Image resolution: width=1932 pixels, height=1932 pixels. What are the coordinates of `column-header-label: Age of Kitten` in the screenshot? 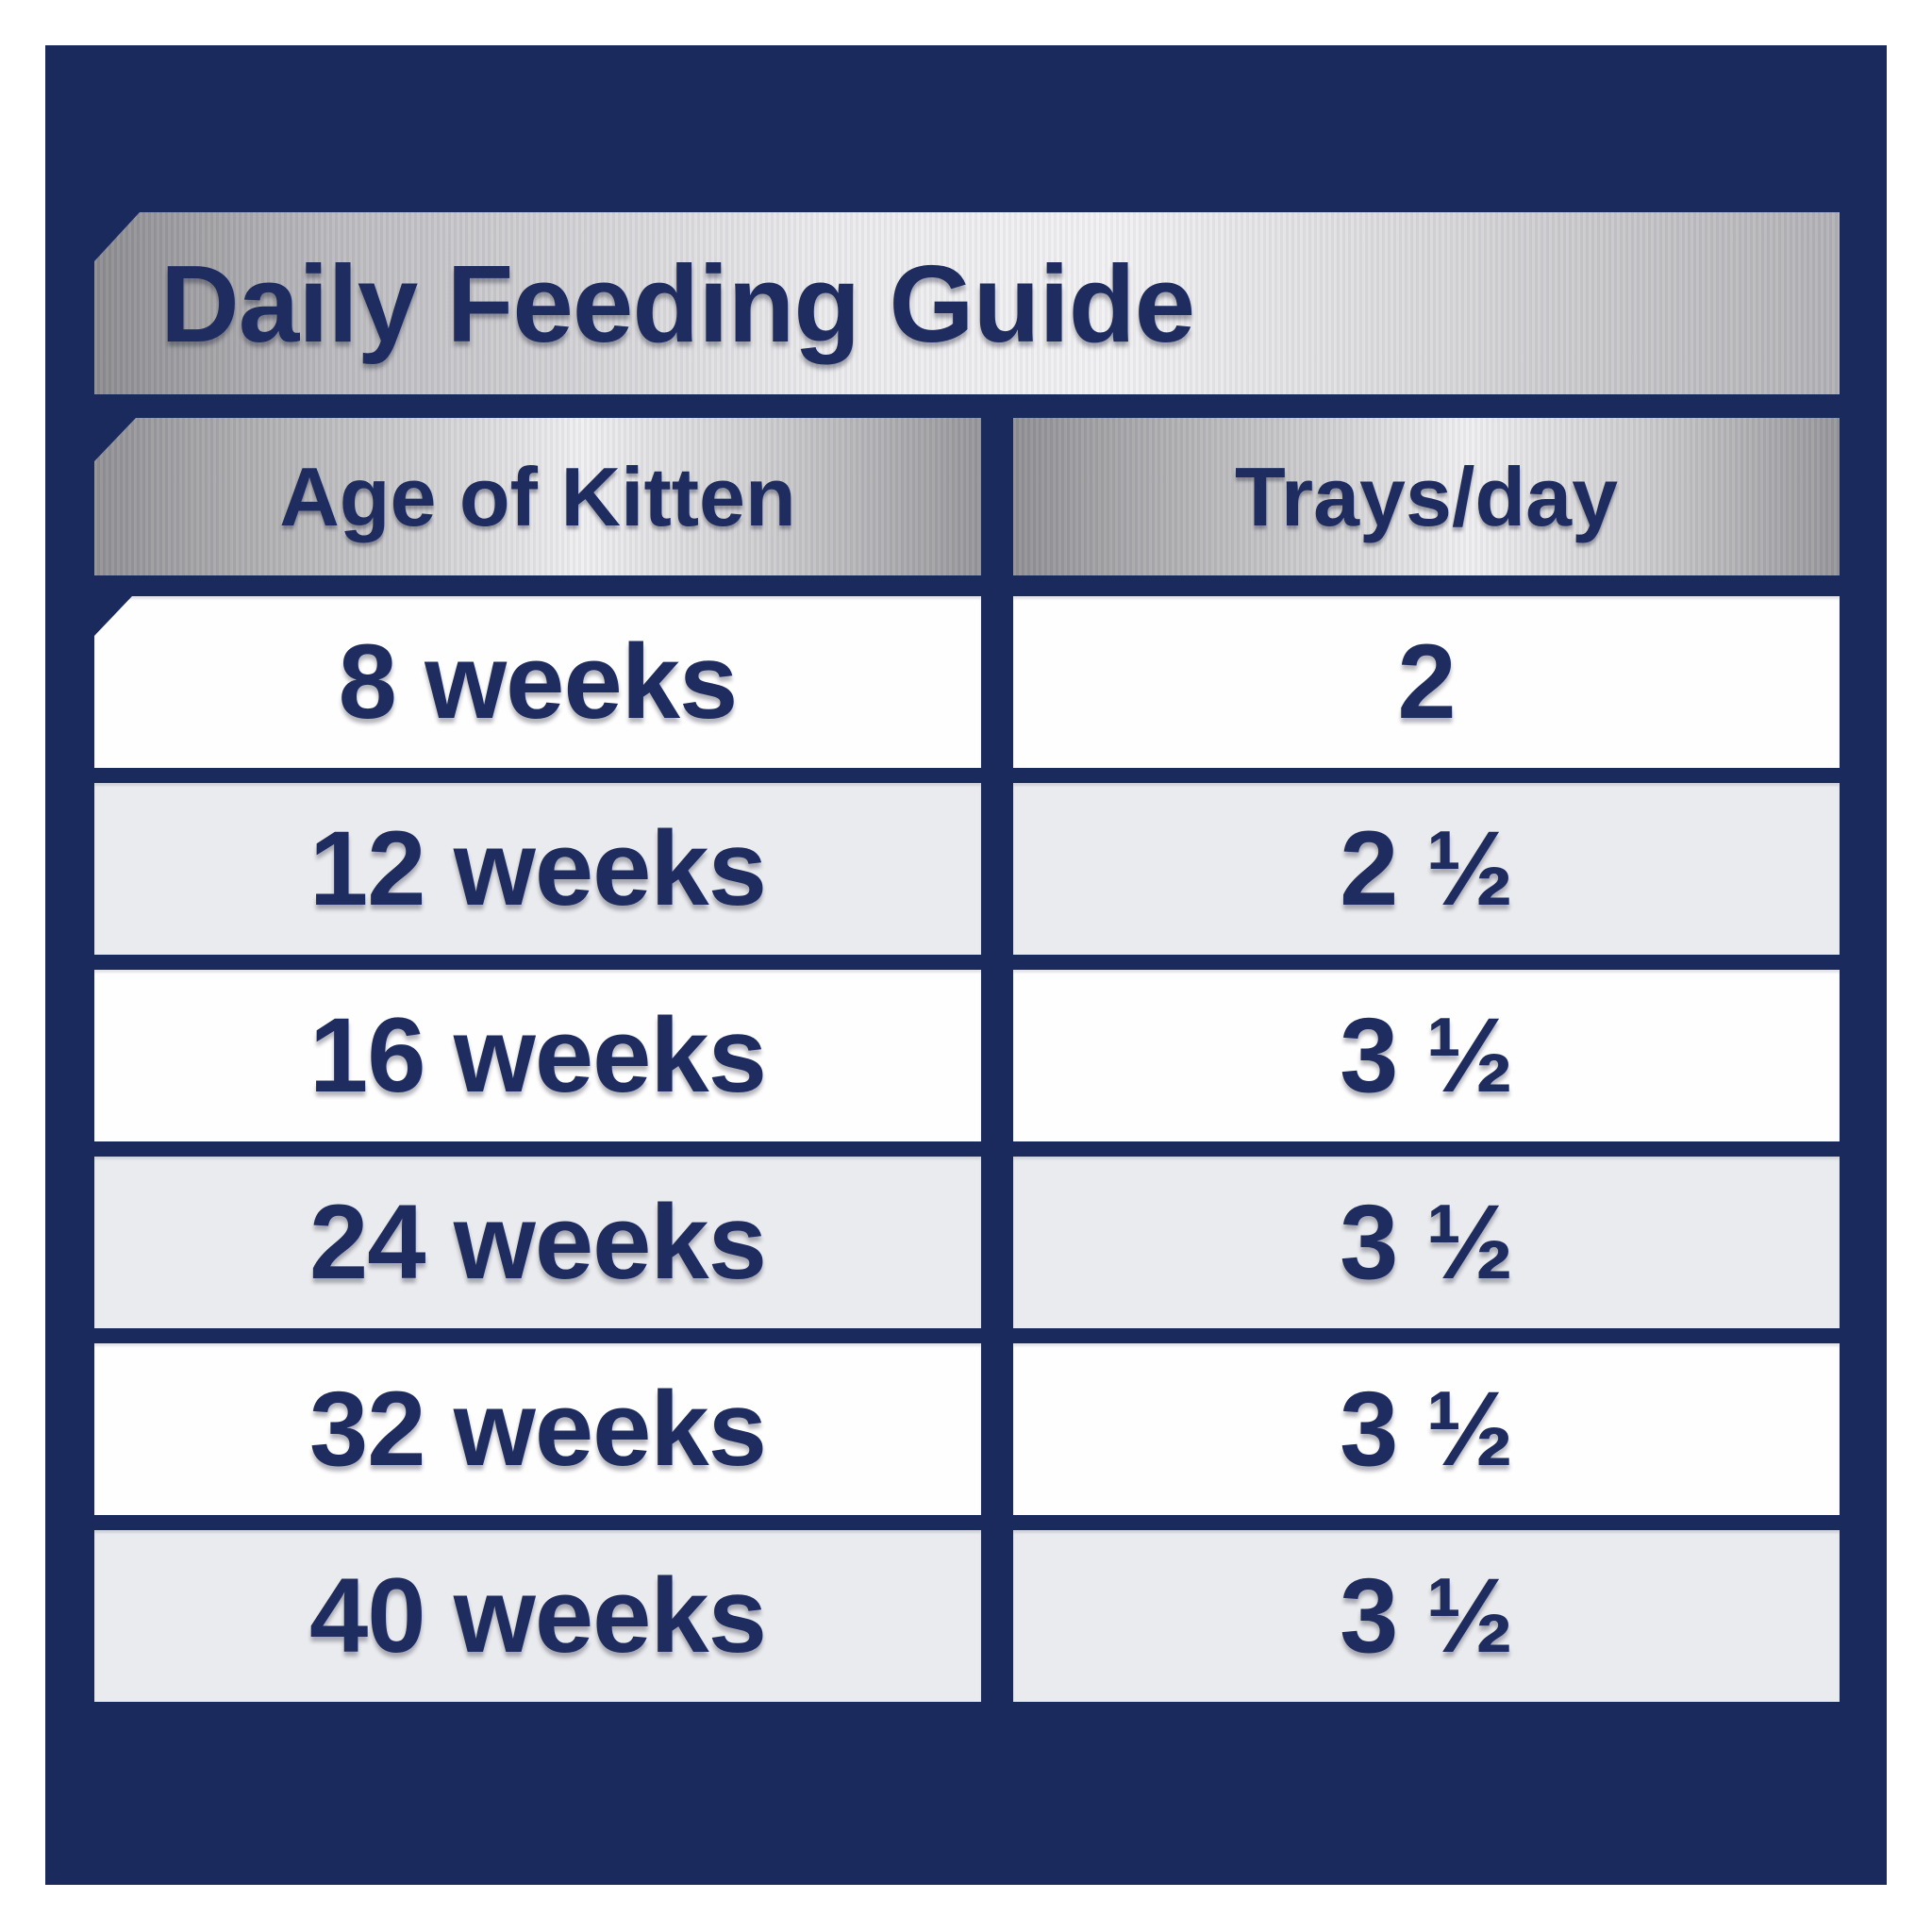 It's located at (538, 496).